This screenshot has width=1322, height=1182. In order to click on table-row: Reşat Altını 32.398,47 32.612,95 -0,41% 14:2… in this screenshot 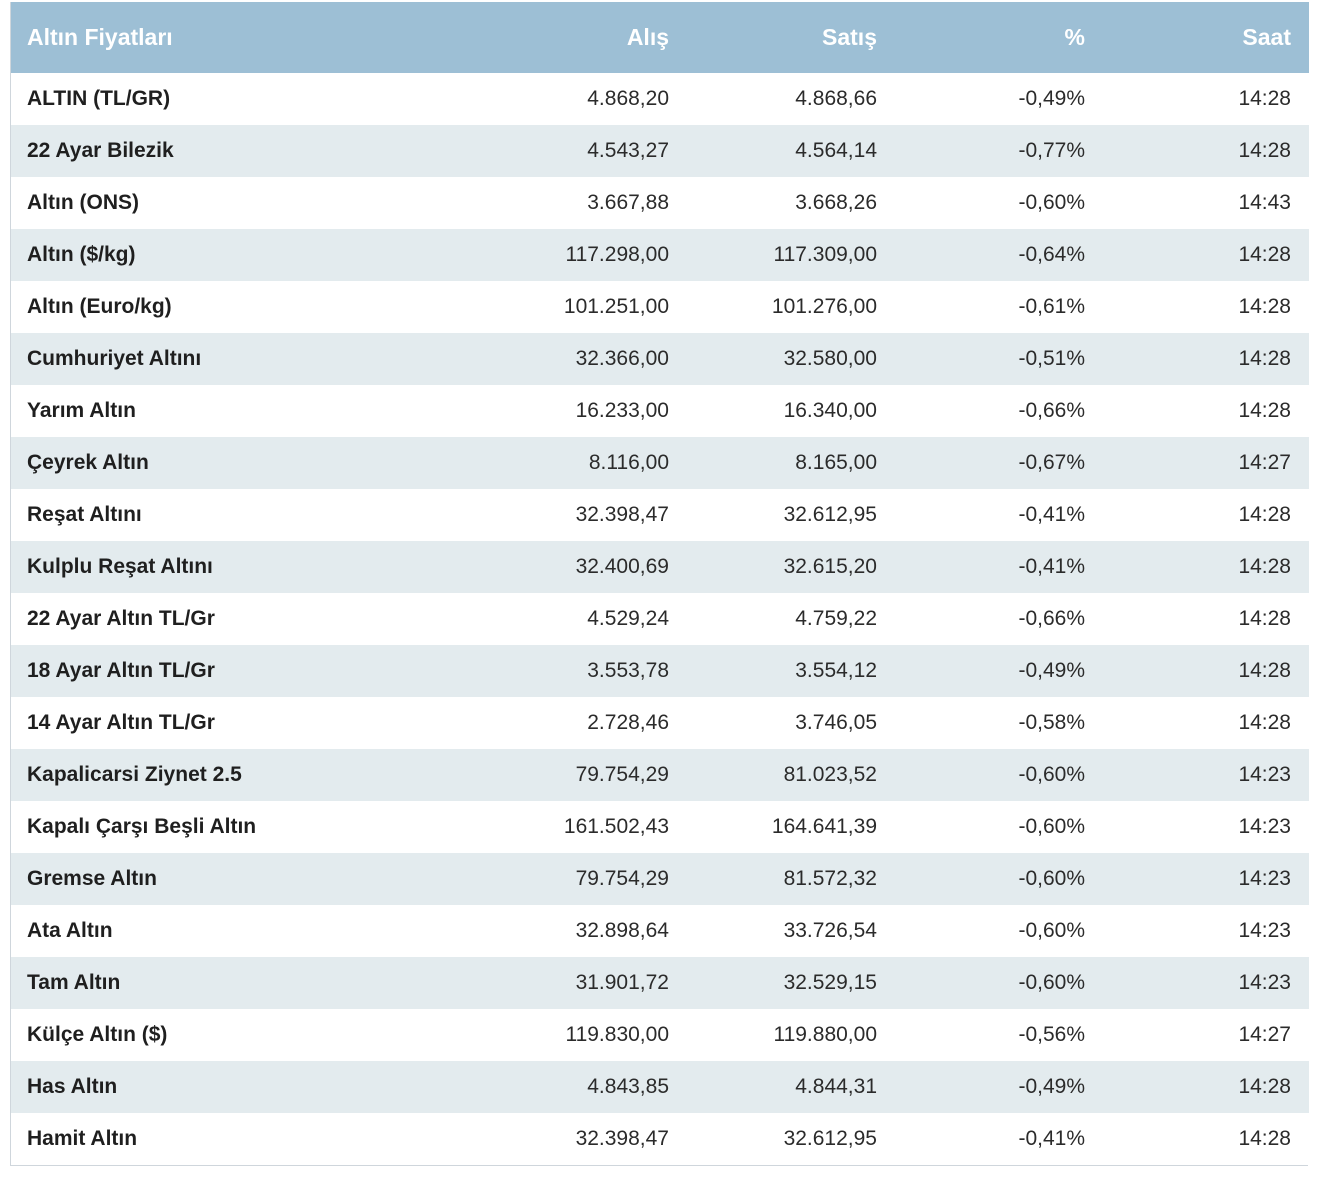, I will do `click(660, 515)`.